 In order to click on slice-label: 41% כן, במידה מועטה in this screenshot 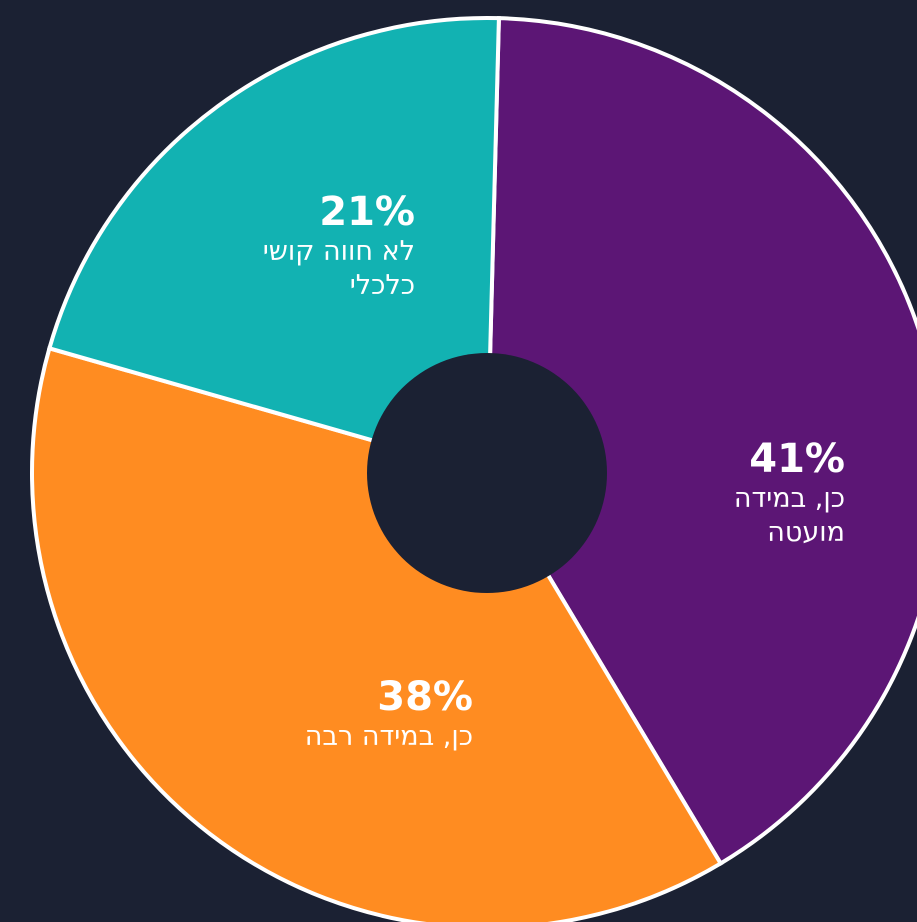, I will do `click(770, 493)`.